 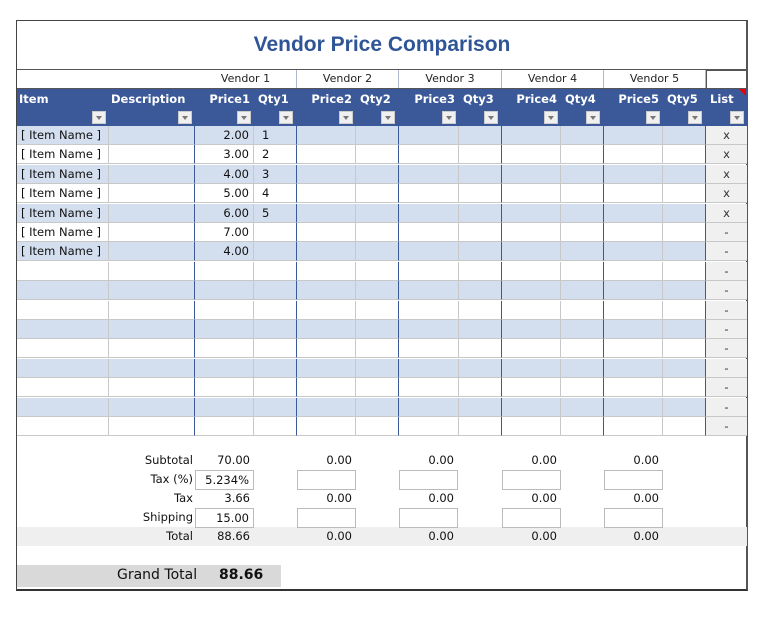 What do you see at coordinates (275, 213) in the screenshot?
I see `cell-qty1: 5` at bounding box center [275, 213].